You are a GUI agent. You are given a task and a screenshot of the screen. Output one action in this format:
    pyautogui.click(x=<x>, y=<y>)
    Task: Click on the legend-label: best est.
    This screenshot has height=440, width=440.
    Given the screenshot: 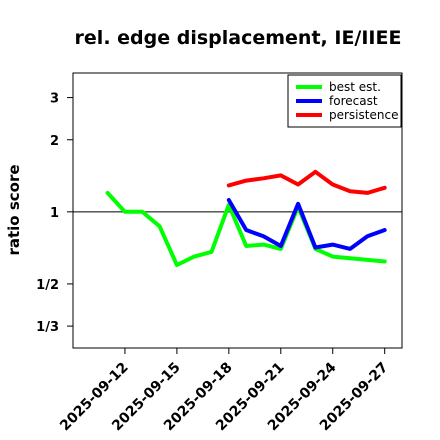 What is the action you would take?
    pyautogui.click(x=355, y=87)
    